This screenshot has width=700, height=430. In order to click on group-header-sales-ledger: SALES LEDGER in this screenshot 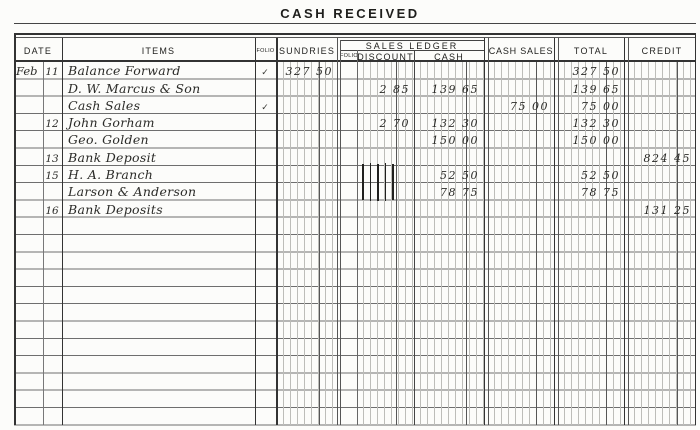, I will do `click(412, 46)`.